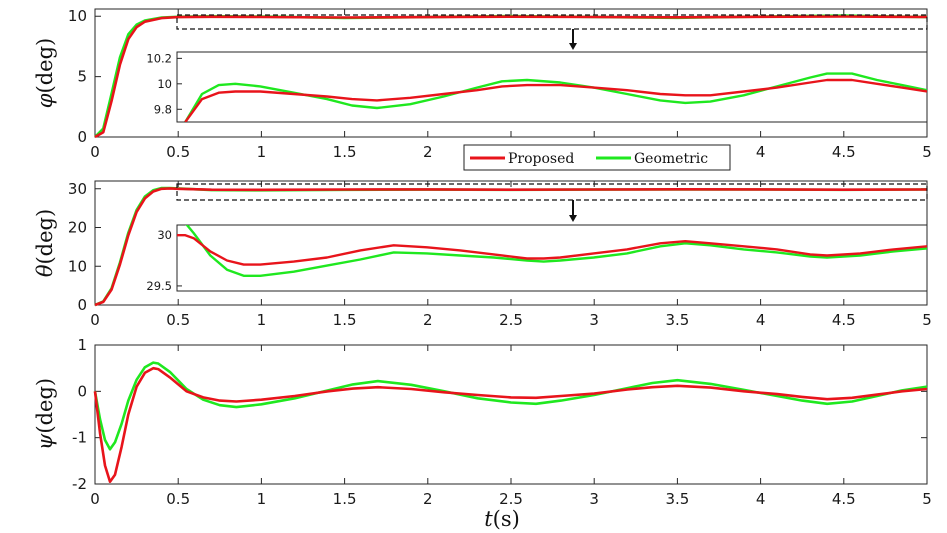 This screenshot has height=533, width=947. Describe the element at coordinates (82, 391) in the screenshot. I see `psi-ytick-label: 0` at that location.